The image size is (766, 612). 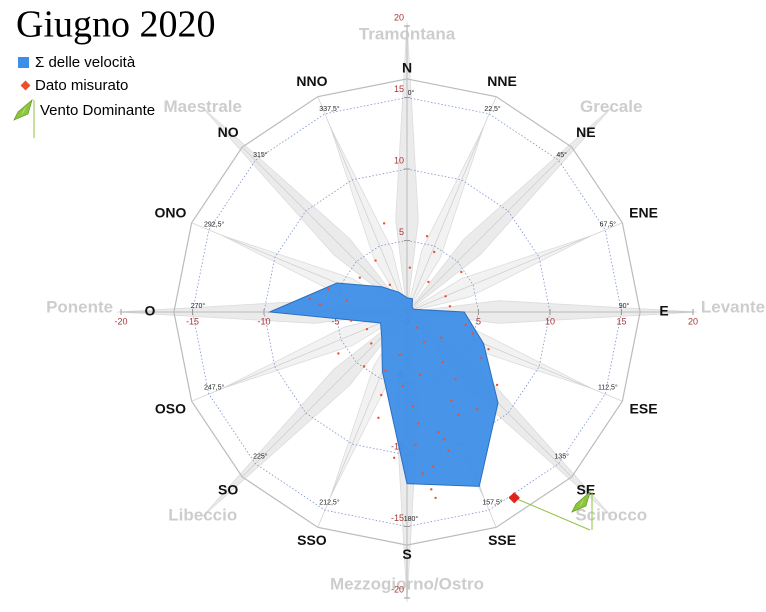 What do you see at coordinates (23, 62) in the screenshot?
I see `legend-swatch` at bounding box center [23, 62].